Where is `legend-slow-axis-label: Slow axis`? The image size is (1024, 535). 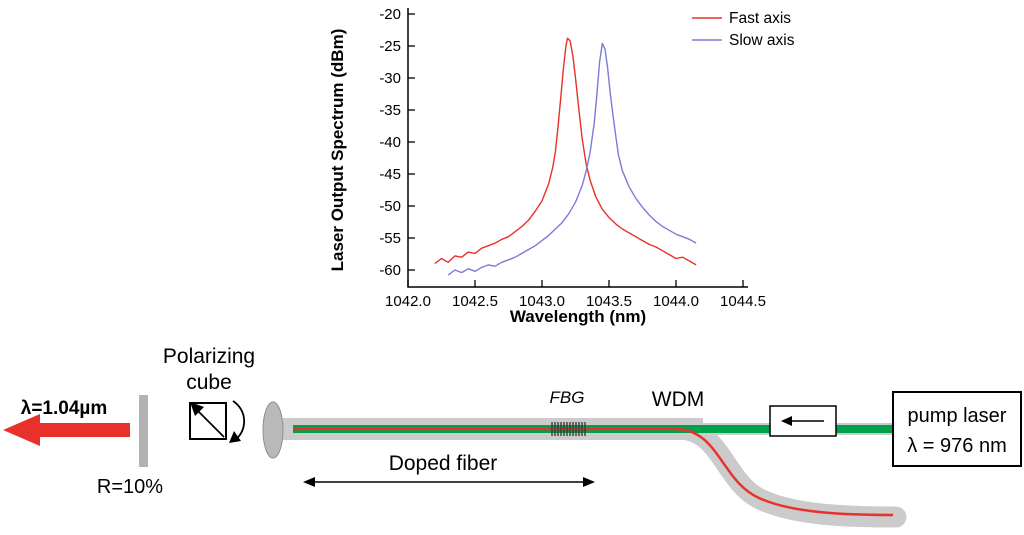
legend-slow-axis-label: Slow axis is located at coordinates (762, 40).